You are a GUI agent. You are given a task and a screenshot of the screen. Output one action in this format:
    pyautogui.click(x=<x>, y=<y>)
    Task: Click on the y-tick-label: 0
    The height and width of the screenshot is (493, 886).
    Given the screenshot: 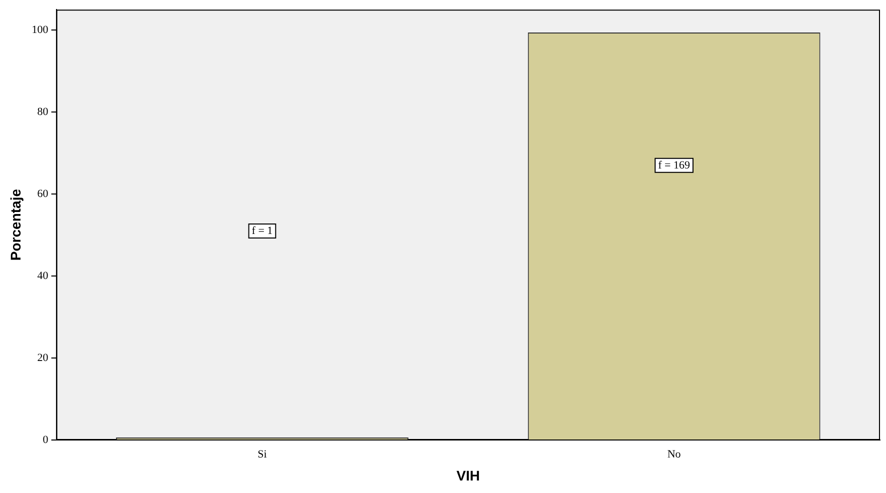 What is the action you would take?
    pyautogui.click(x=45, y=440)
    